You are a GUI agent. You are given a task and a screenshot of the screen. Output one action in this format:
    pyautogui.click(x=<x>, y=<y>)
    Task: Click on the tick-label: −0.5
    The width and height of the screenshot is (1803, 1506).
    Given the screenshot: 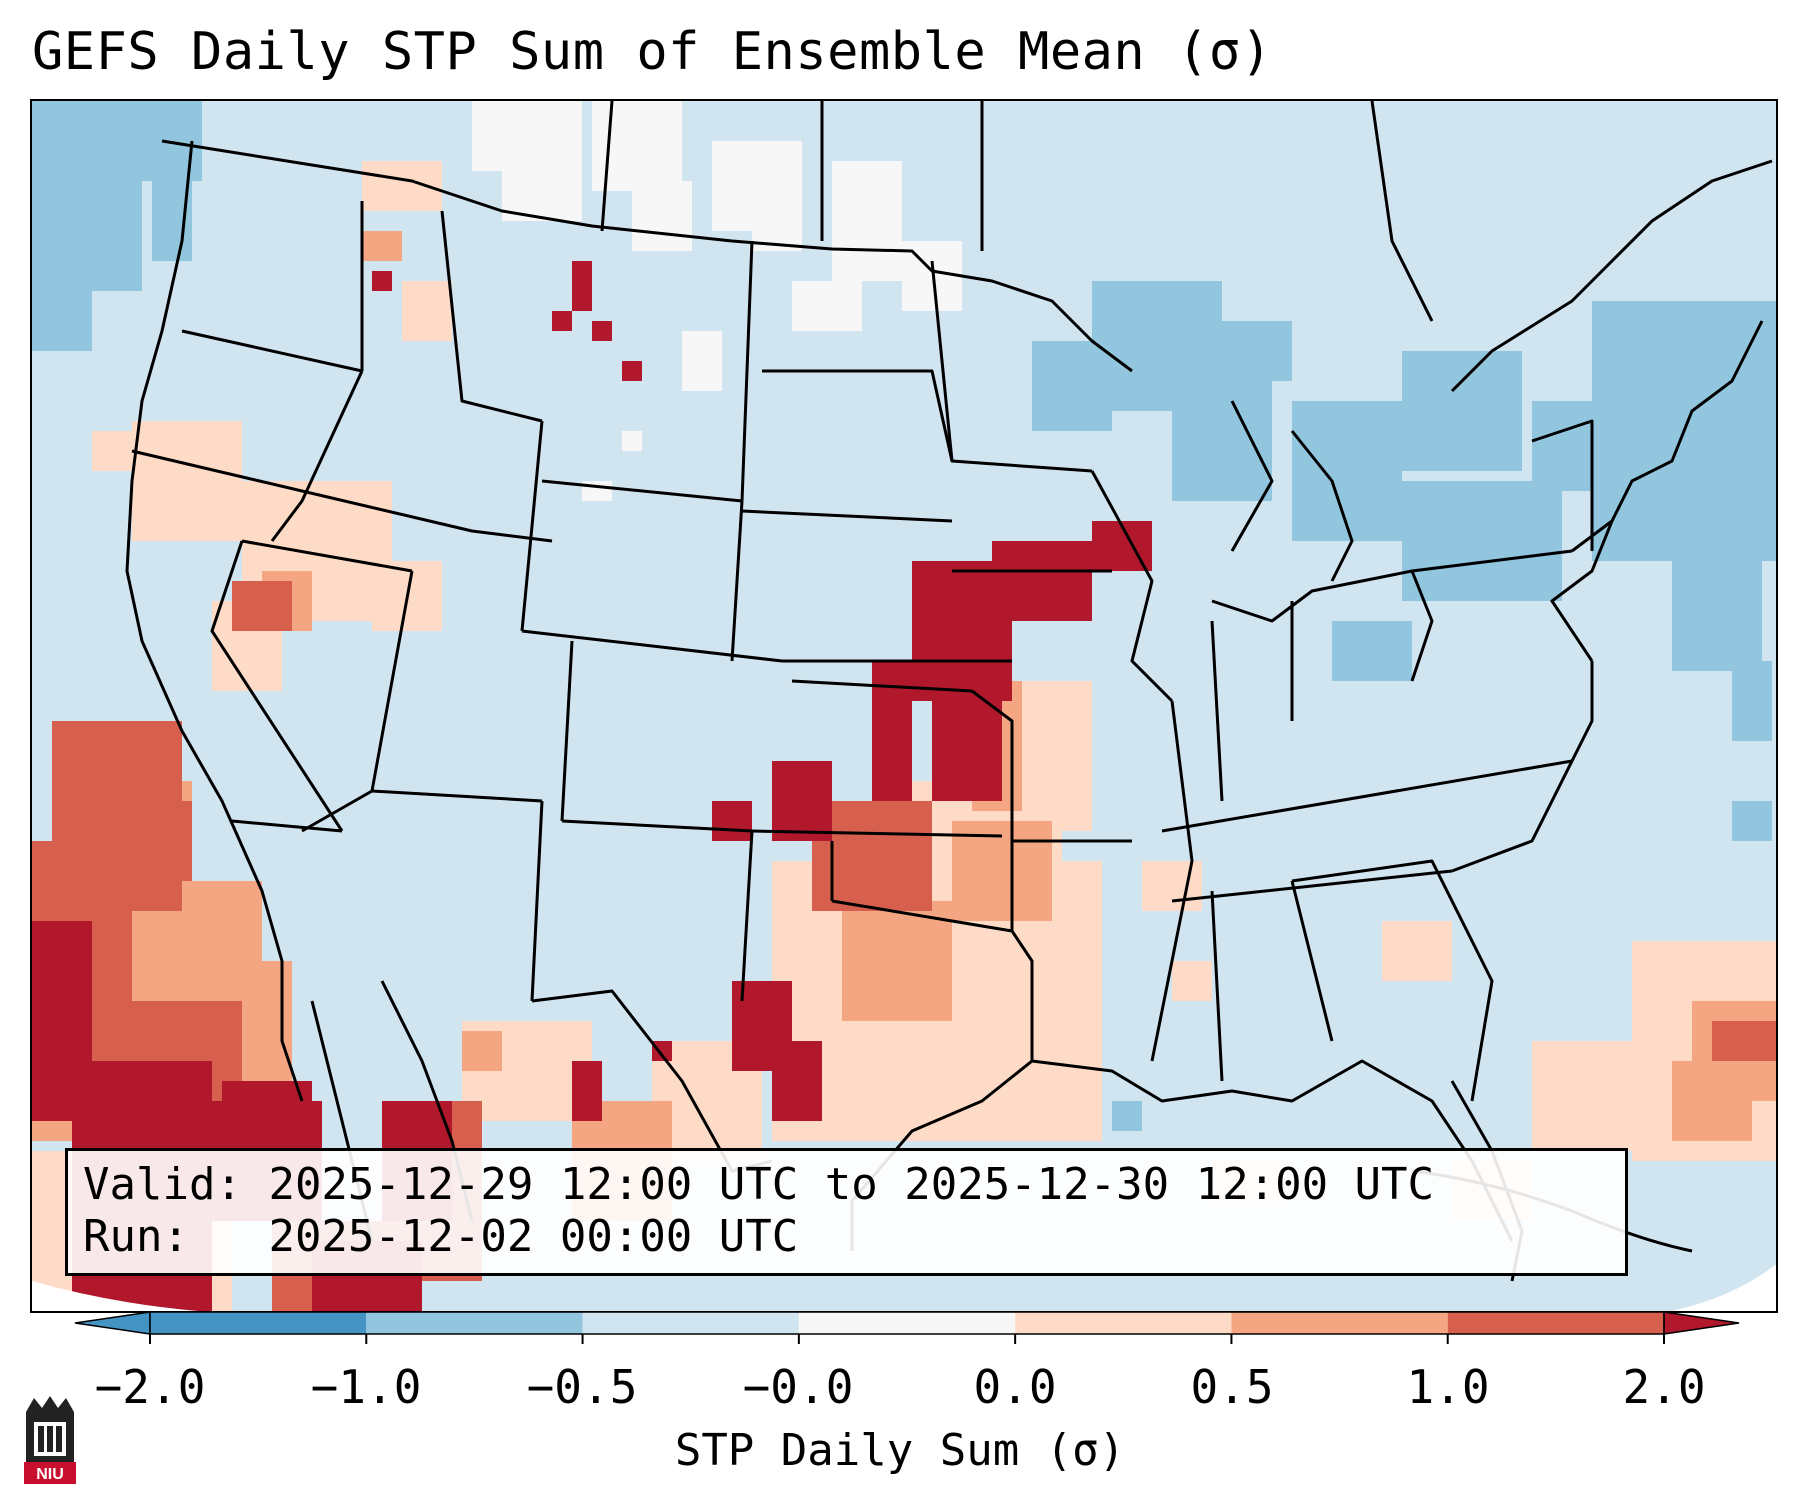 What is the action you would take?
    pyautogui.click(x=582, y=1387)
    